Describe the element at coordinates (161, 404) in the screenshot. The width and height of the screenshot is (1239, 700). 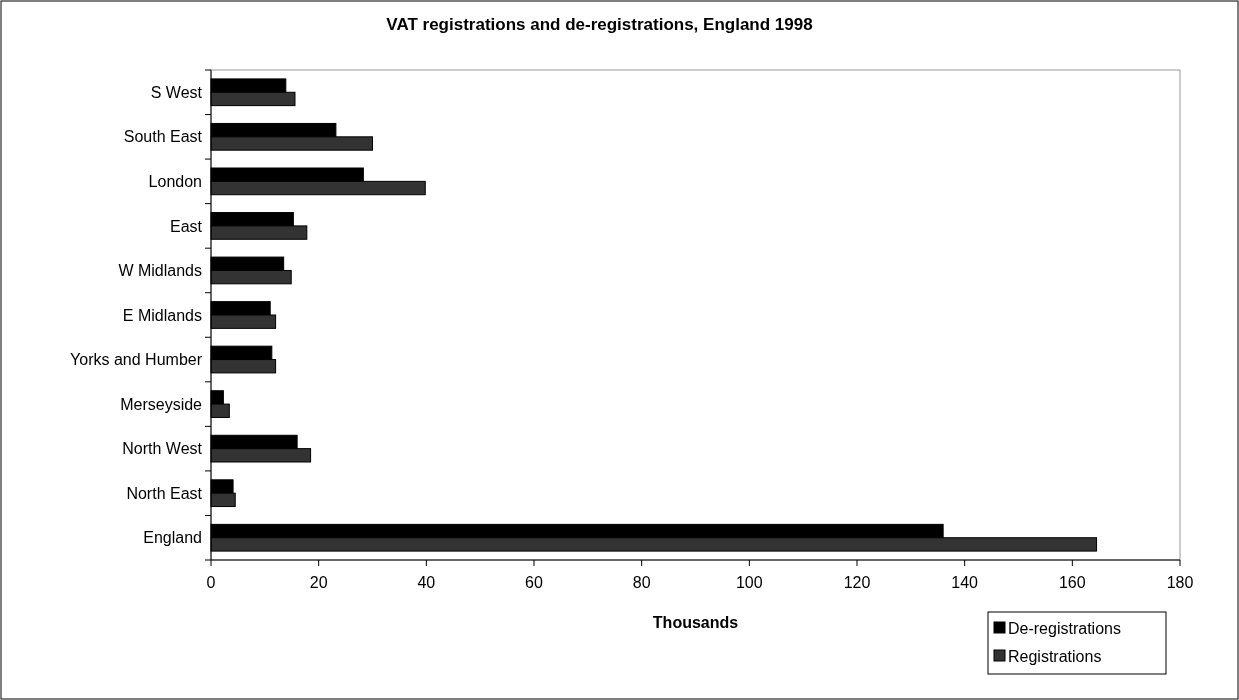
I see `y-tick-label: Merseyside` at that location.